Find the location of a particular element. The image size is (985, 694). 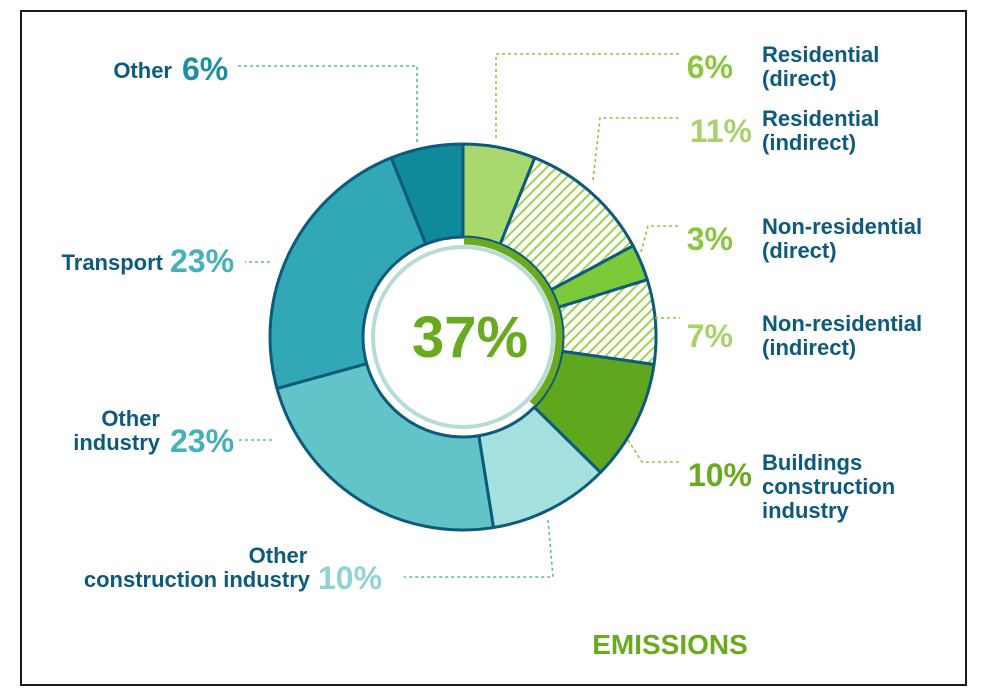

slice-transport is located at coordinates (348, 273).